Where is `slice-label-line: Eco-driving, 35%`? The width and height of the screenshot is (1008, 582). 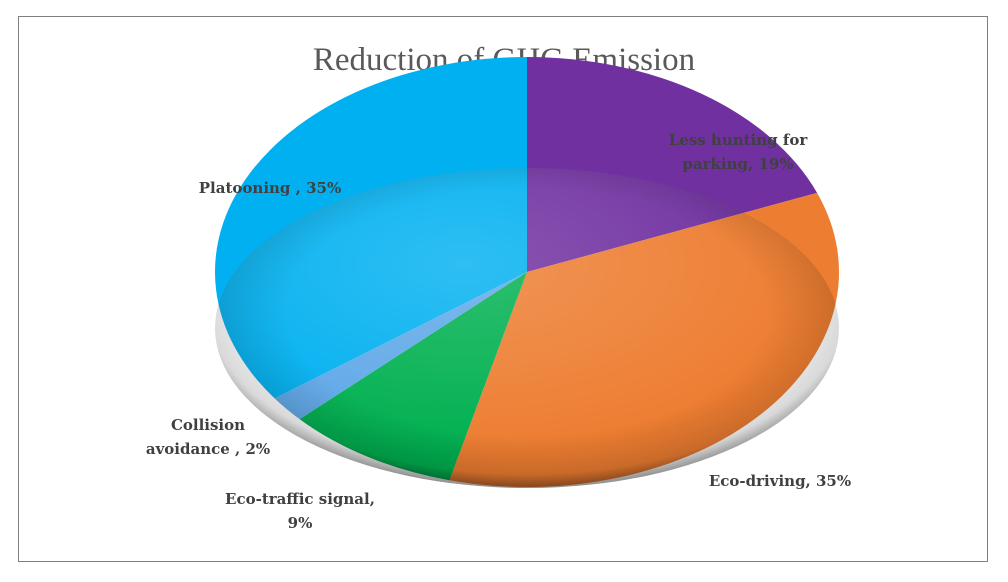
slice-label-line: Eco-driving, 35% is located at coordinates (780, 481).